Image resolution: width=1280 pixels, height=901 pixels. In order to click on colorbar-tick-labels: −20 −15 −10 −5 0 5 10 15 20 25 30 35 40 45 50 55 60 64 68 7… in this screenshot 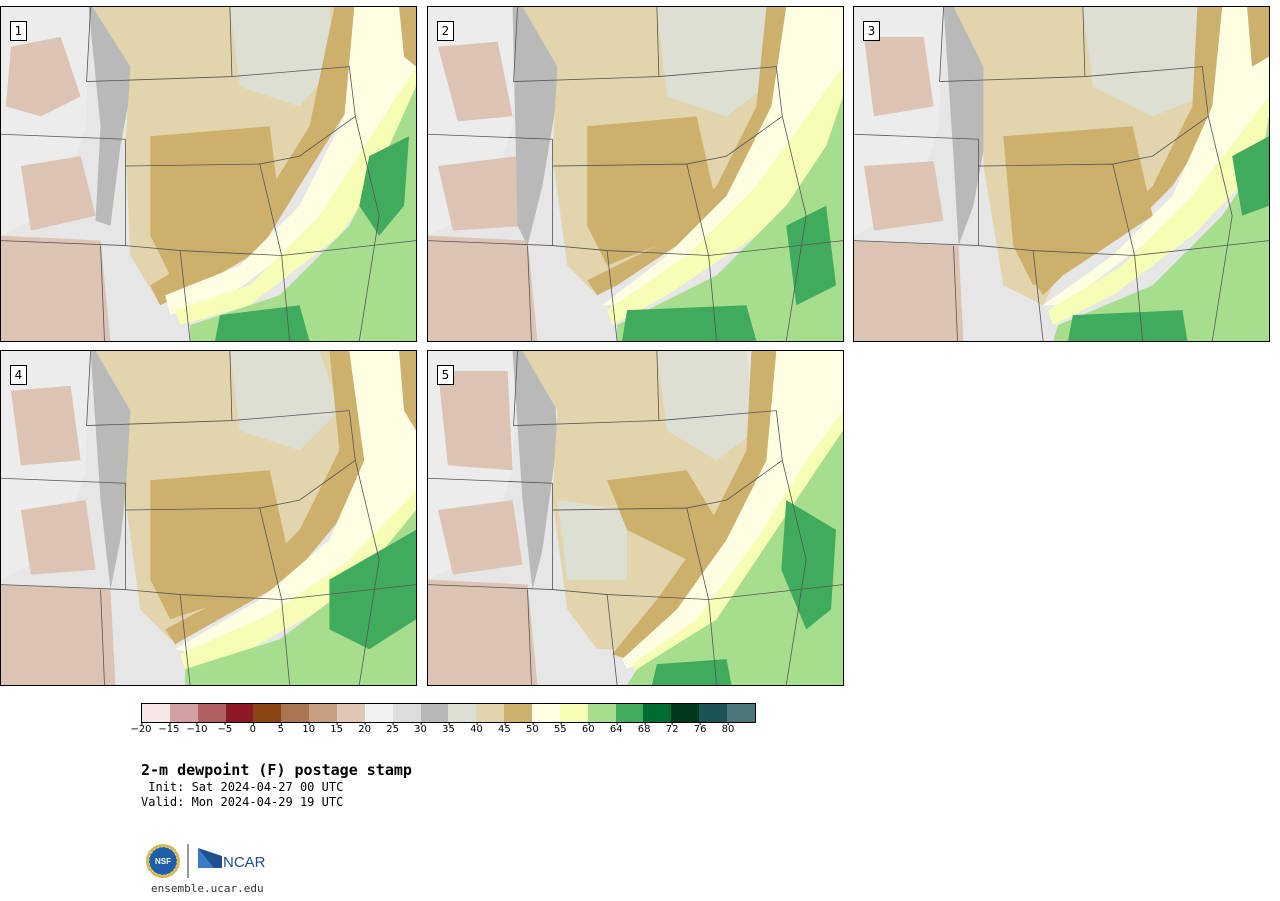, I will do `click(443, 733)`.